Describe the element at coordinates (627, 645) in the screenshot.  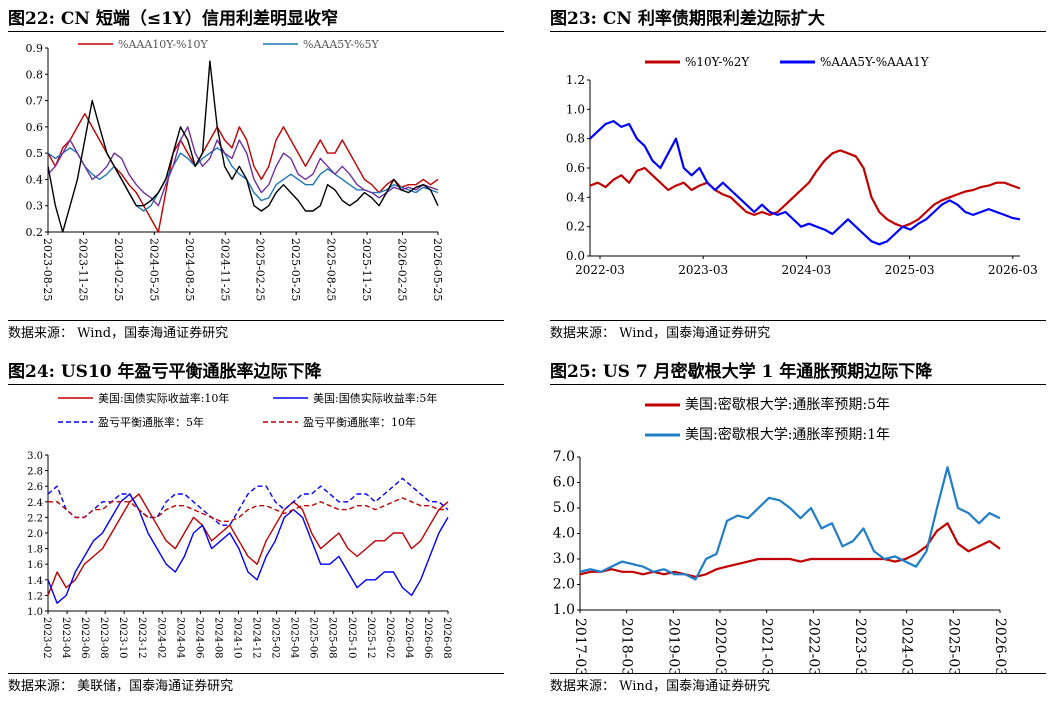
I see `x-tick-label: 2018-03` at that location.